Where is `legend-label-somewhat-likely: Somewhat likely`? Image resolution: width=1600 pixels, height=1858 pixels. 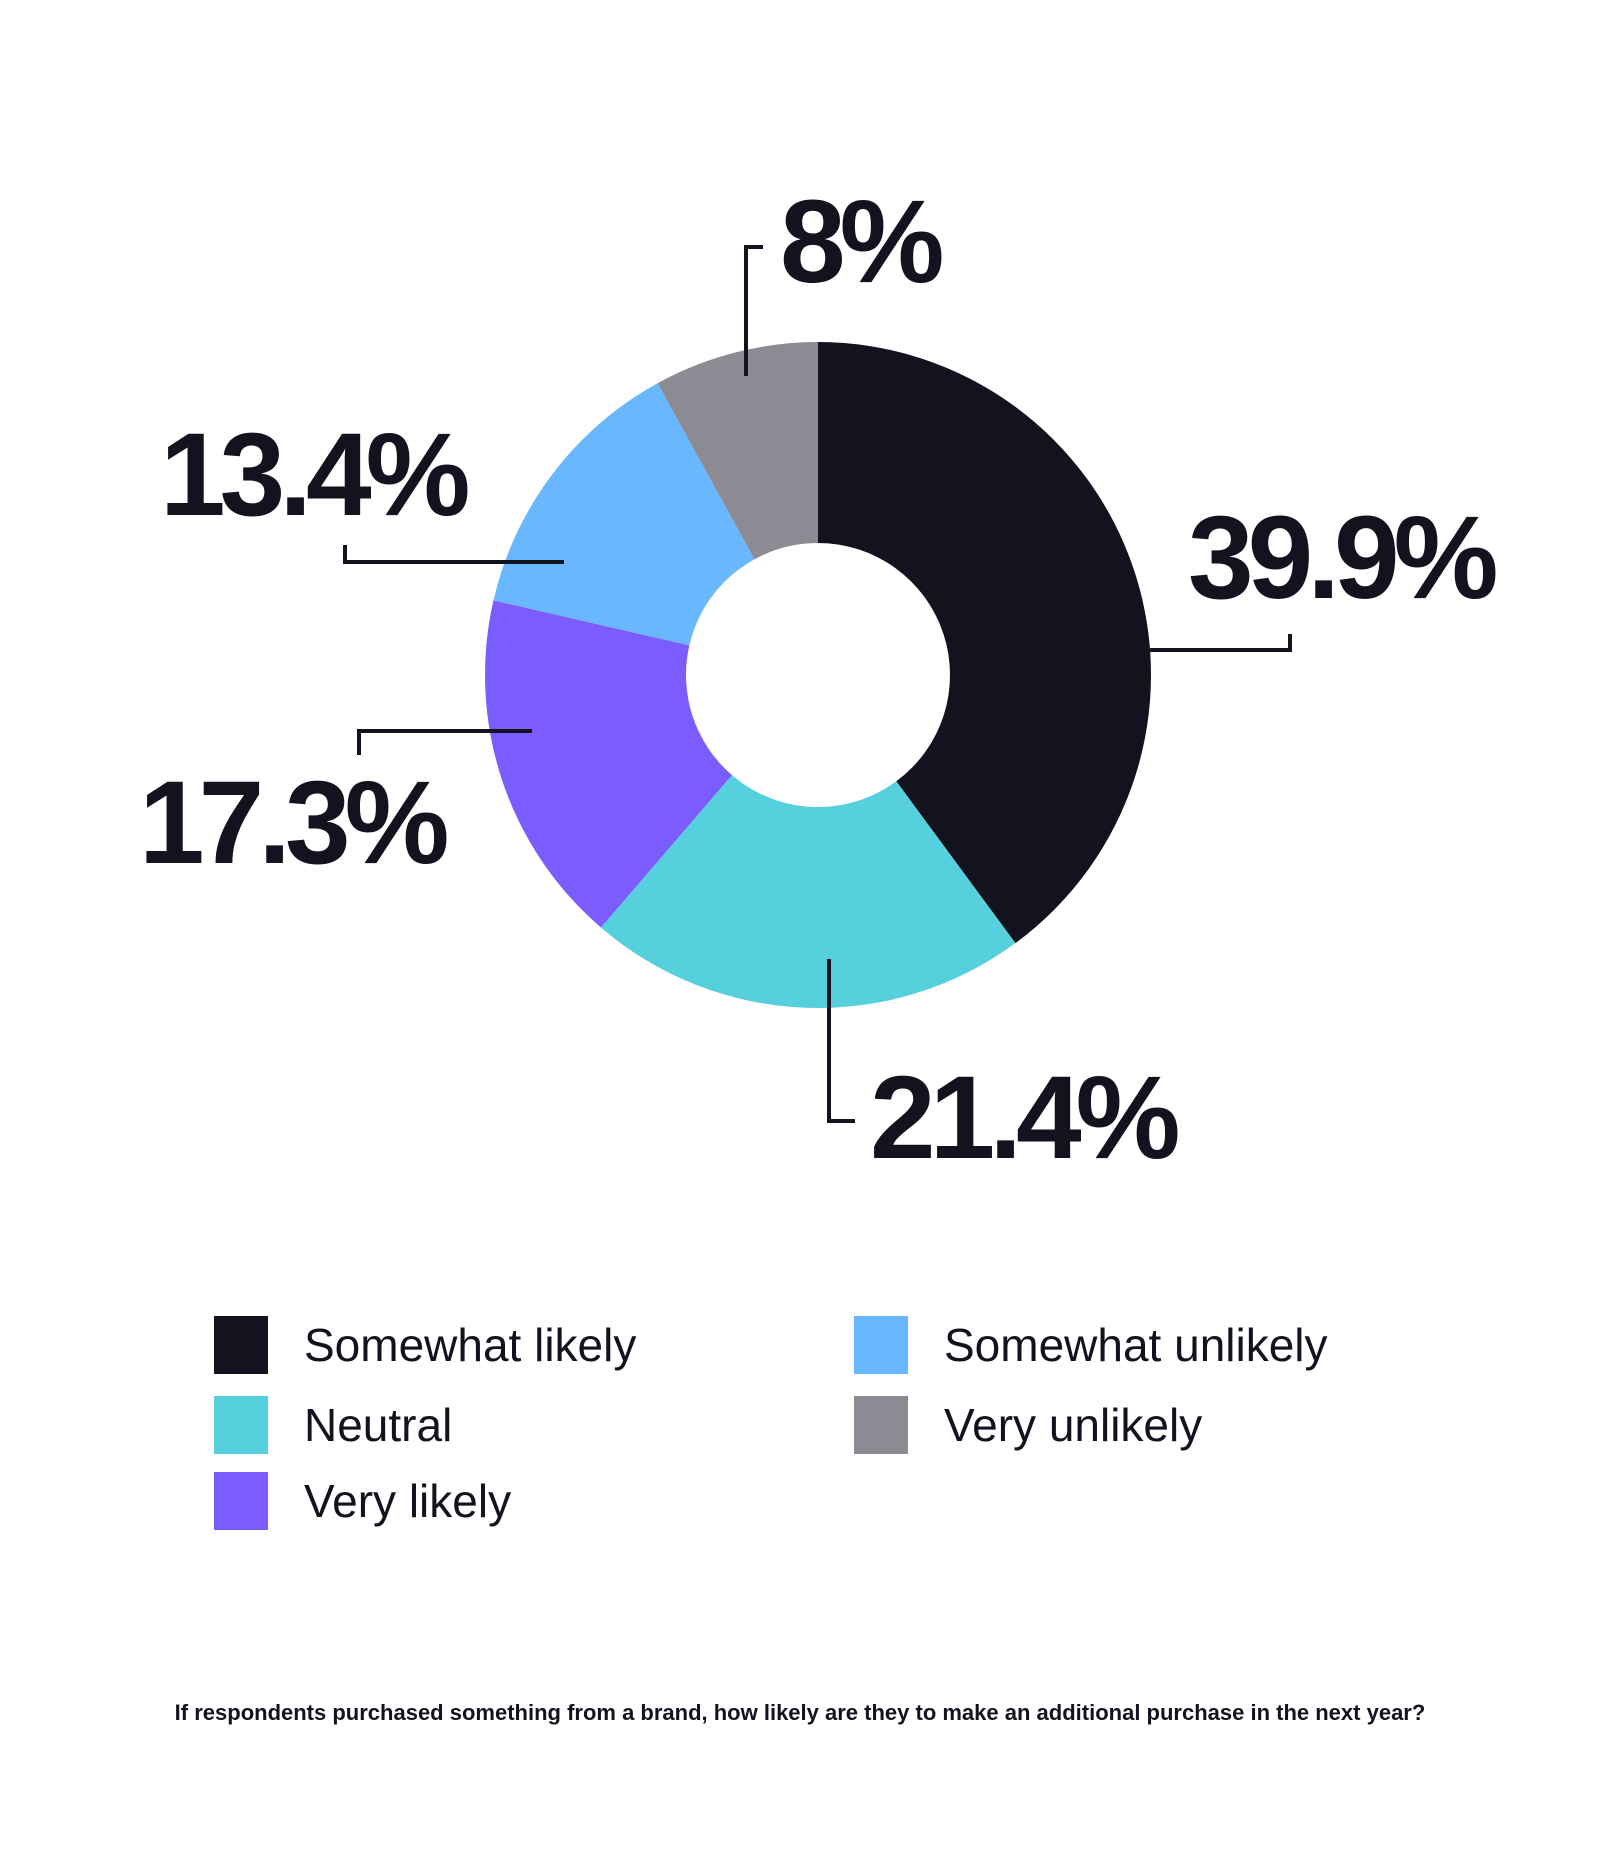
legend-label-somewhat-likely: Somewhat likely is located at coordinates (470, 1345).